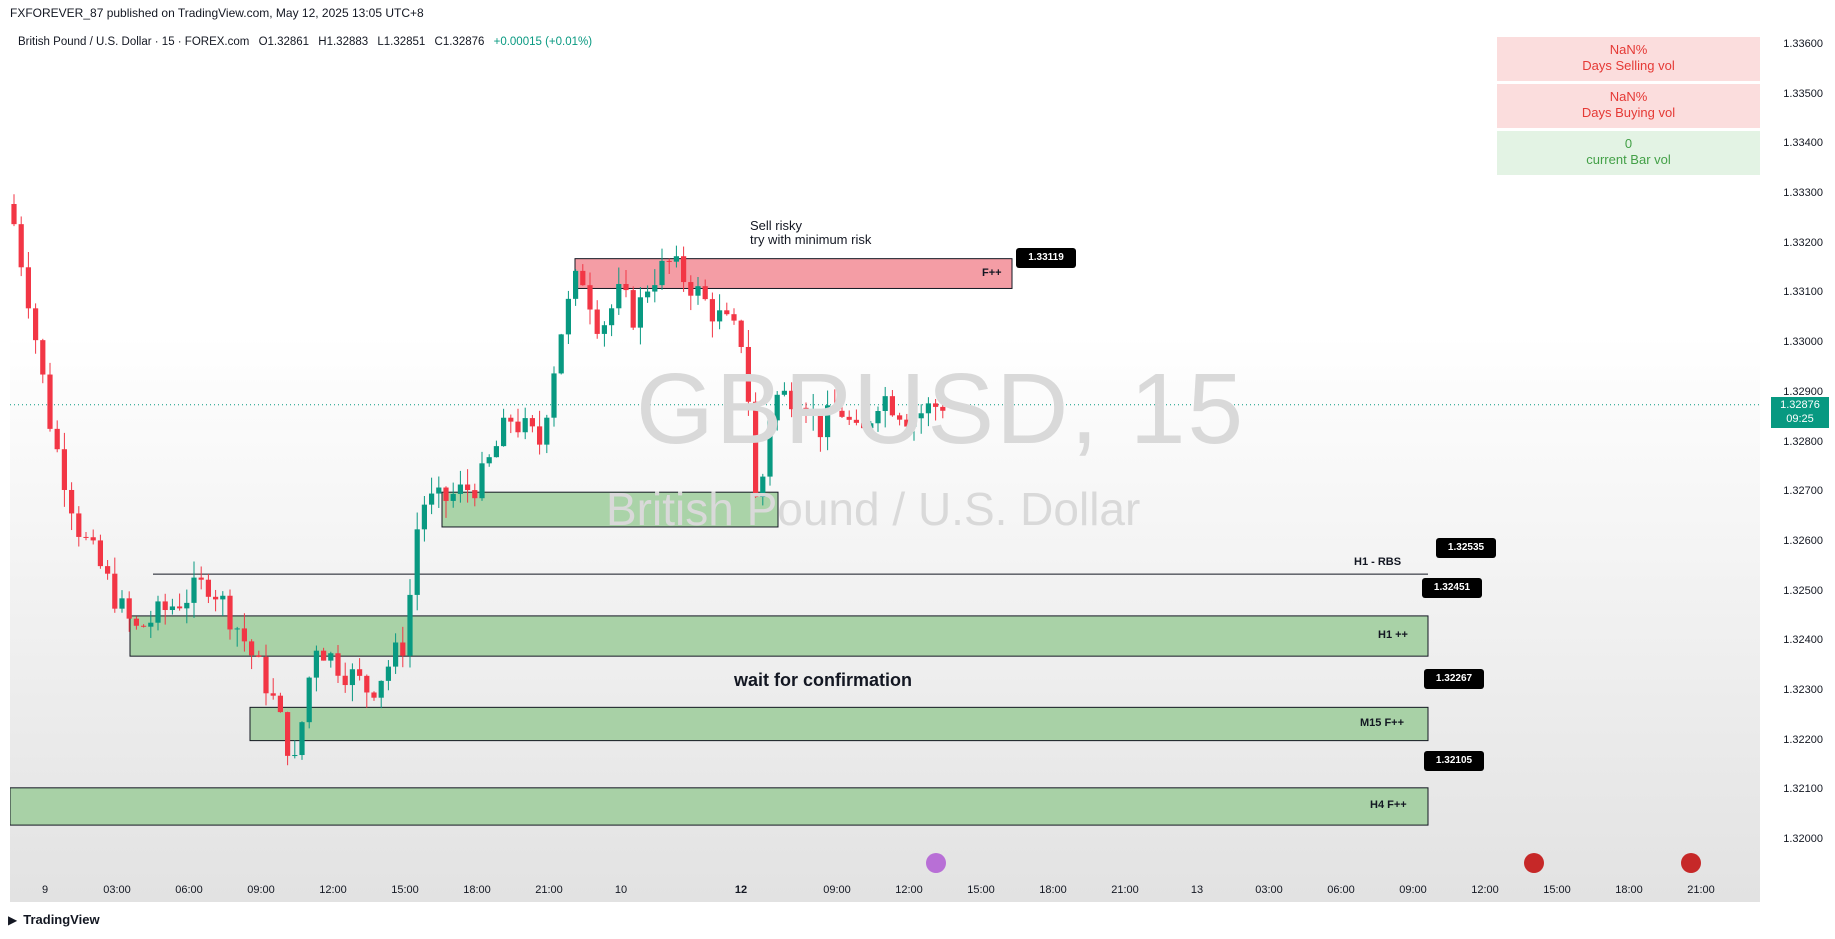  What do you see at coordinates (1466, 548) in the screenshot?
I see `price-callout: 1.32535` at bounding box center [1466, 548].